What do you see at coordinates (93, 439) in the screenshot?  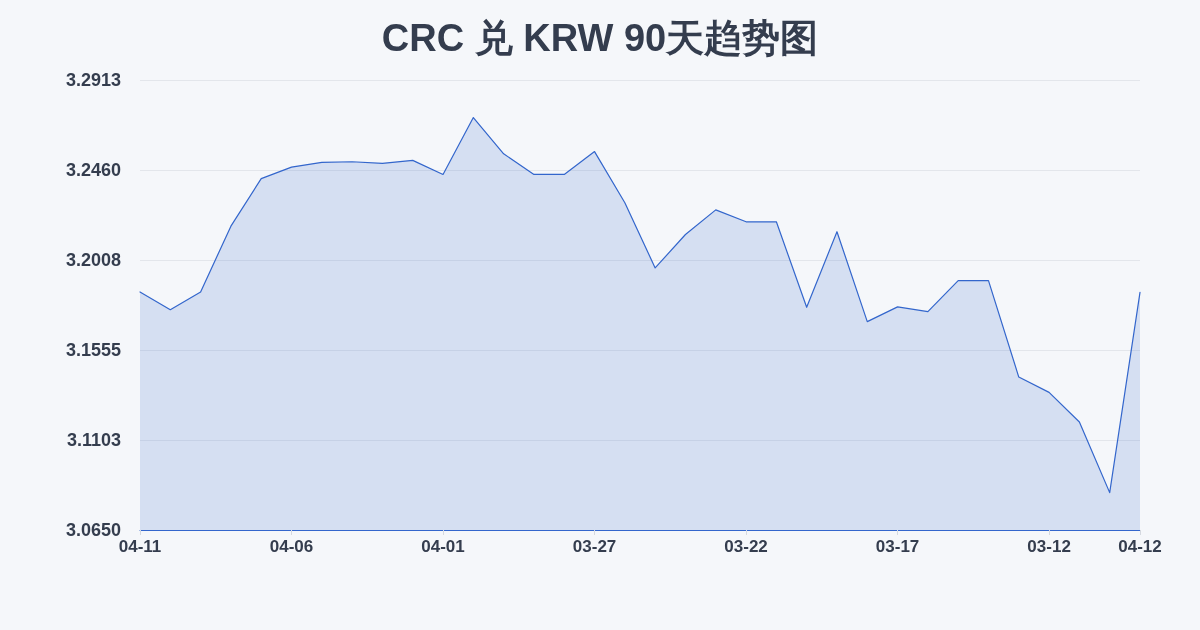 I see `y-tick-label: 3.1103` at bounding box center [93, 439].